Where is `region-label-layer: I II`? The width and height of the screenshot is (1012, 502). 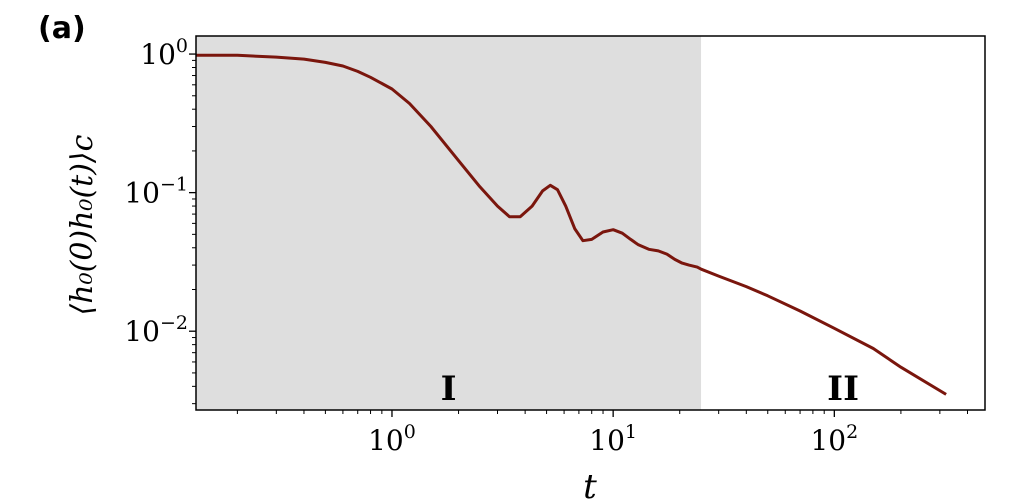
region-label-layer: I II is located at coordinates (650, 389).